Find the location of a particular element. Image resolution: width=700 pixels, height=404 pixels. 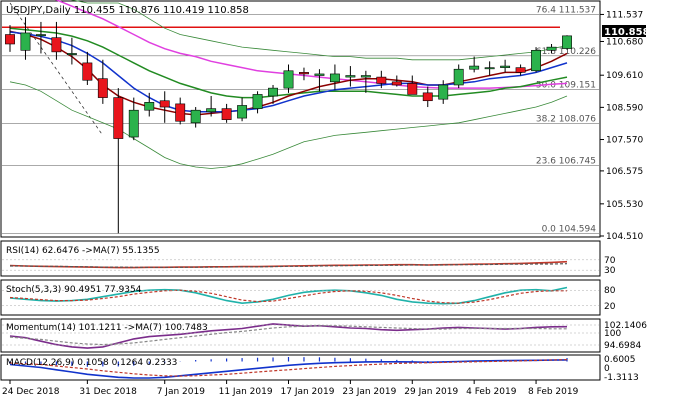

price-tick-label-2: 110.680 is located at coordinates (624, 42).